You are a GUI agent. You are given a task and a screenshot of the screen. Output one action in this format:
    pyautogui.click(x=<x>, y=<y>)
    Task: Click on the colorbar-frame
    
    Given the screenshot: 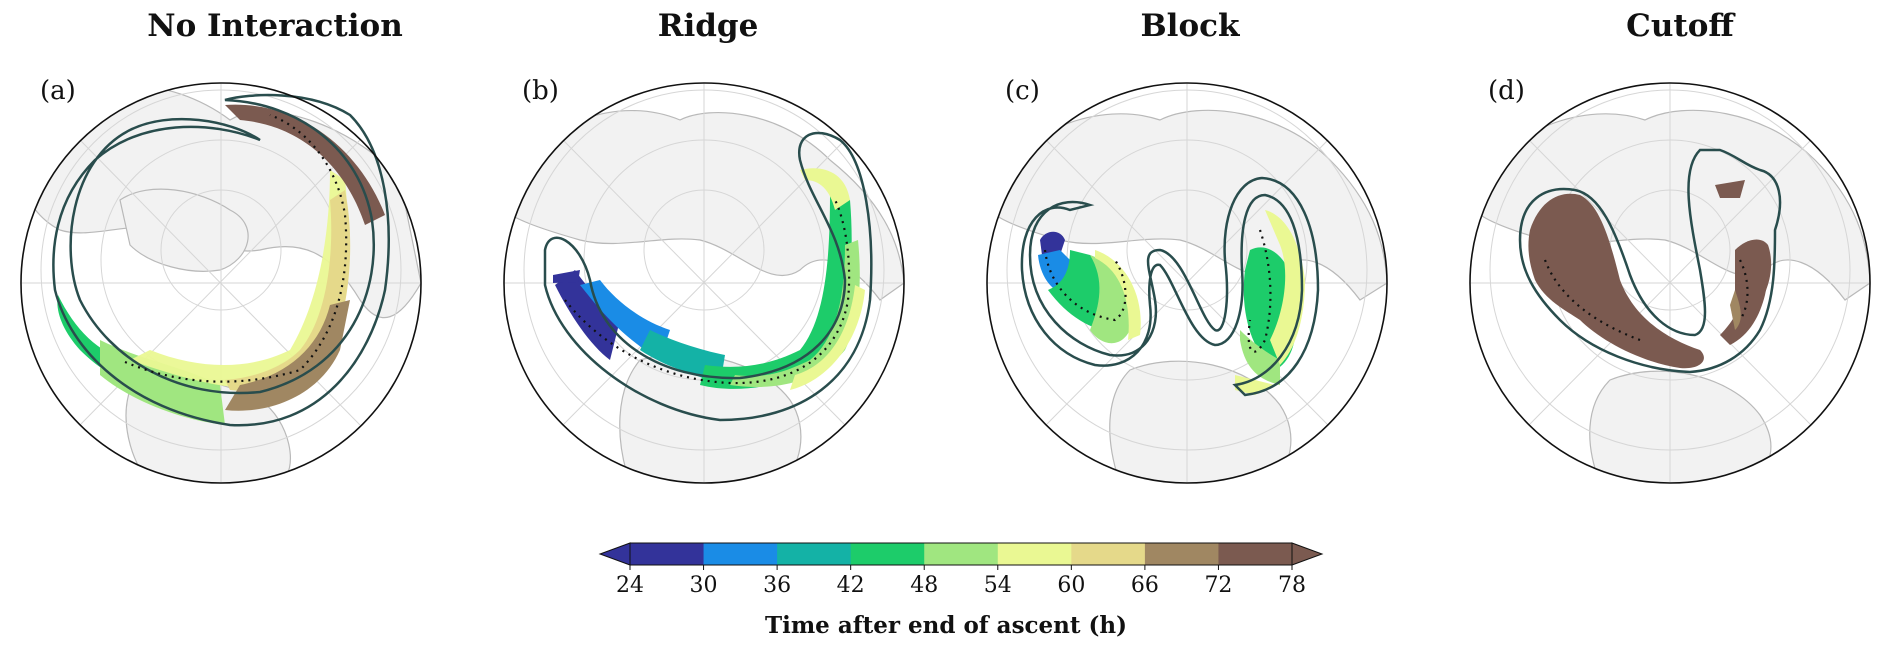 What is the action you would take?
    pyautogui.click(x=961, y=554)
    